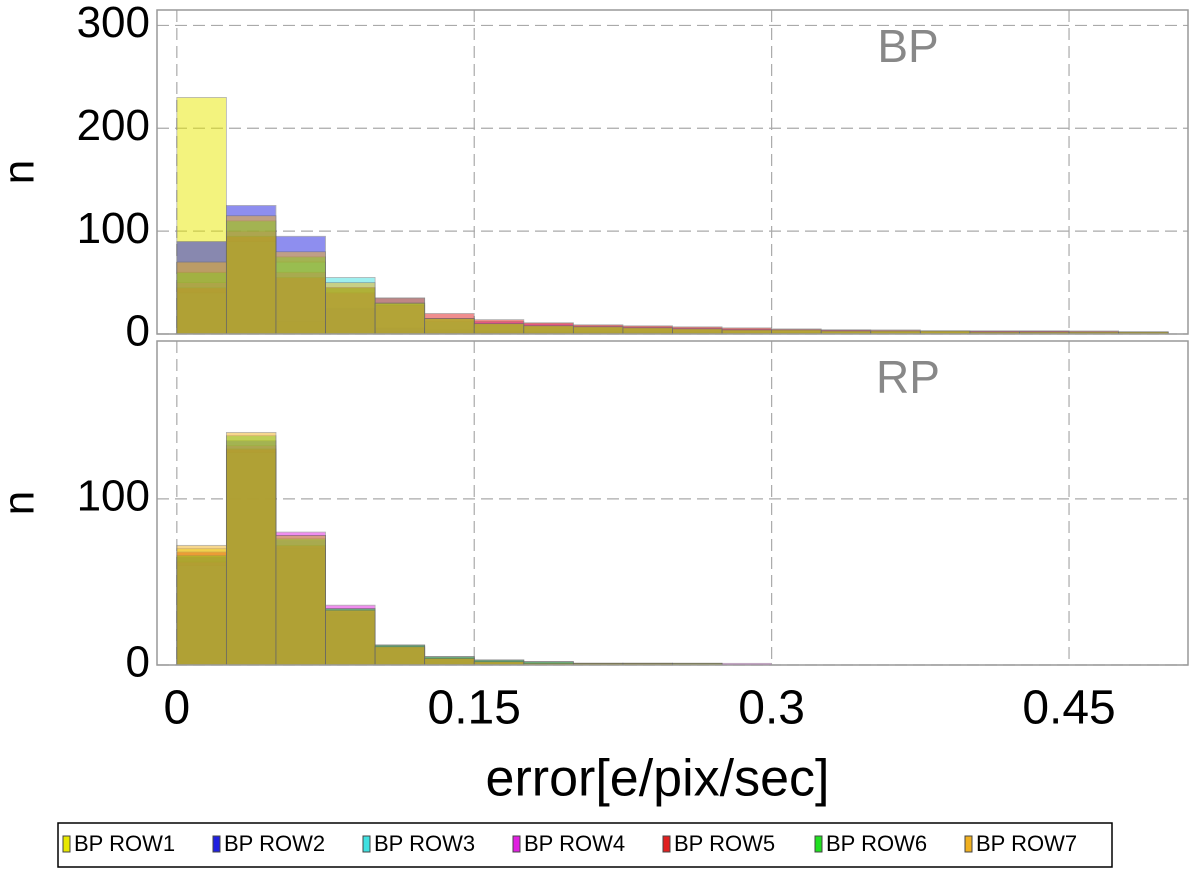  What do you see at coordinates (574, 843) in the screenshot?
I see `legend-label: BP ROW4` at bounding box center [574, 843].